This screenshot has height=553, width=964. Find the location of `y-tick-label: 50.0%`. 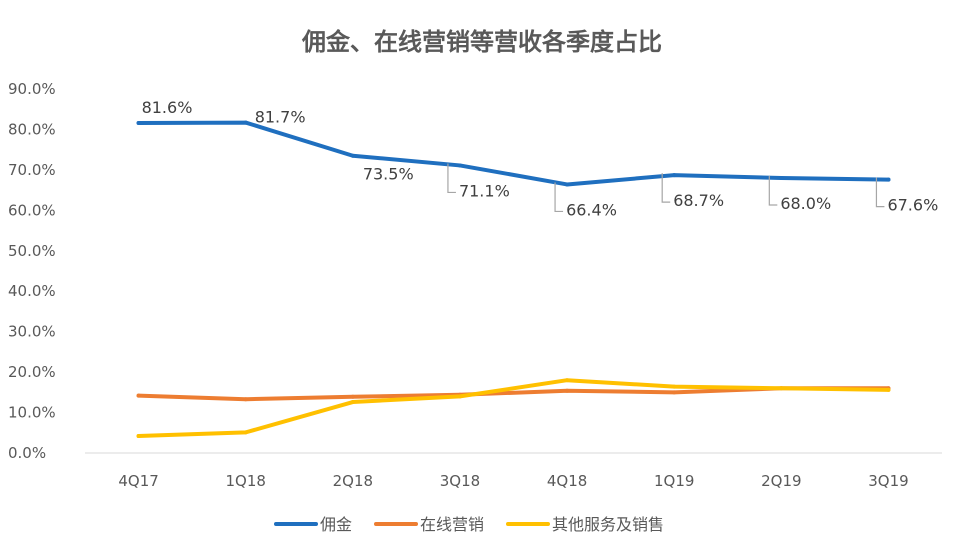

y-tick-label: 50.0% is located at coordinates (32, 251).